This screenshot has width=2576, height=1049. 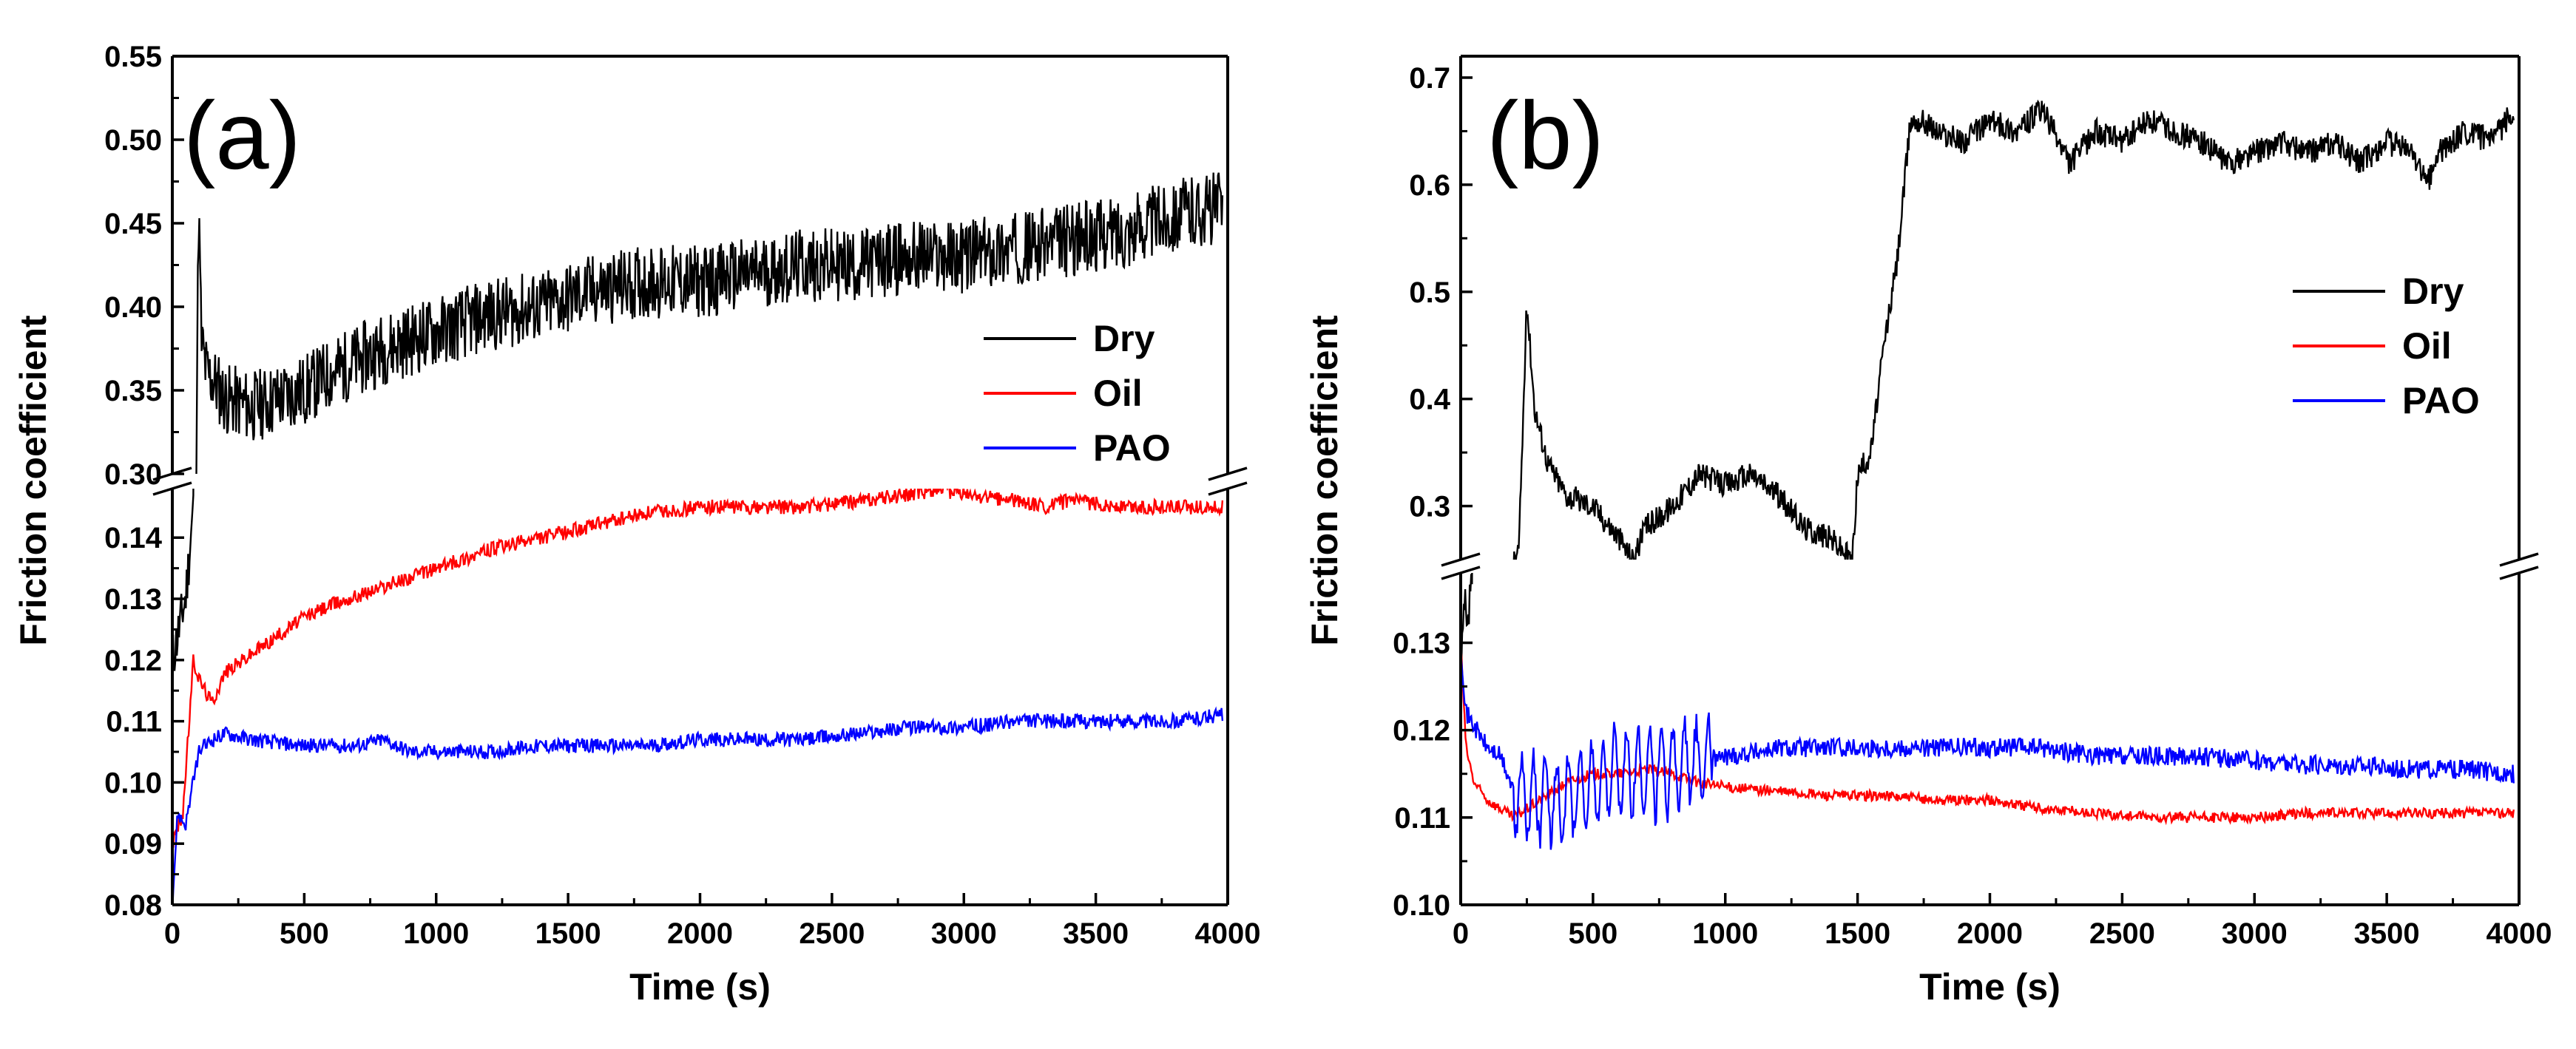 I want to click on y-tick-label: 0.50, so click(x=133, y=140).